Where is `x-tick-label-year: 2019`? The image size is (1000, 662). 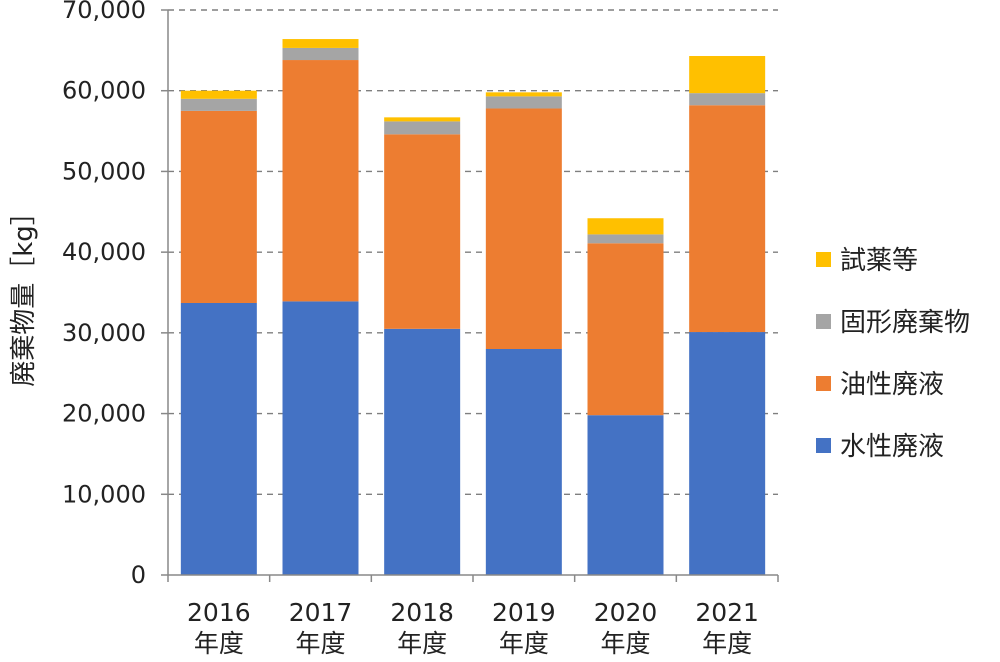
x-tick-label-year: 2019 is located at coordinates (524, 612).